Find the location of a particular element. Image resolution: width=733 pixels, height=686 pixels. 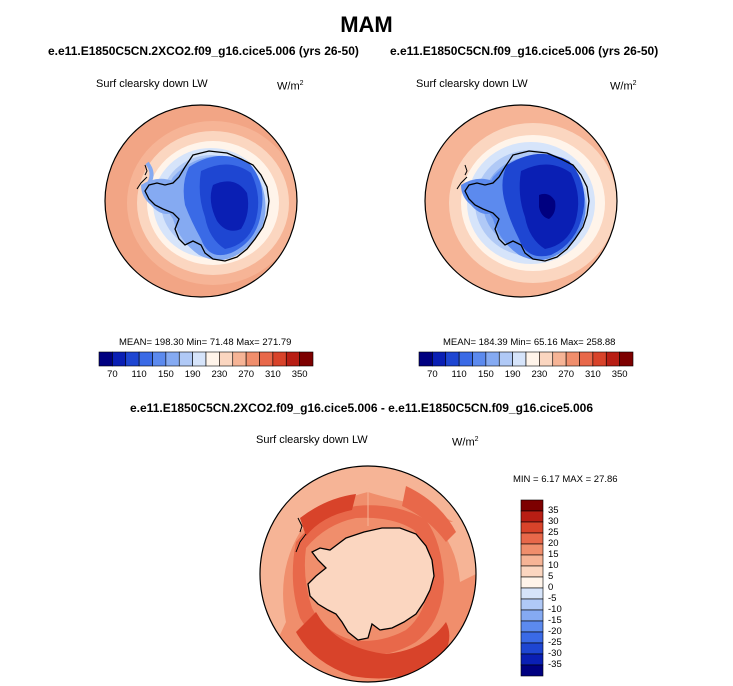

panel2-colorbar-tick-label: 230 is located at coordinates (539, 374).